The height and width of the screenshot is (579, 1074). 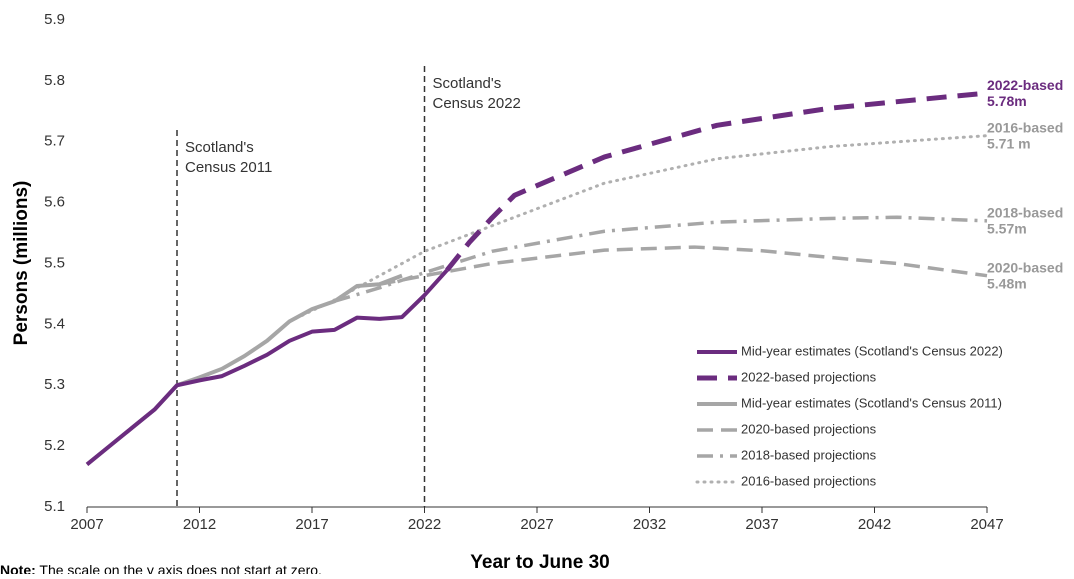 I want to click on x-tick-label: 2027, so click(x=536, y=524).